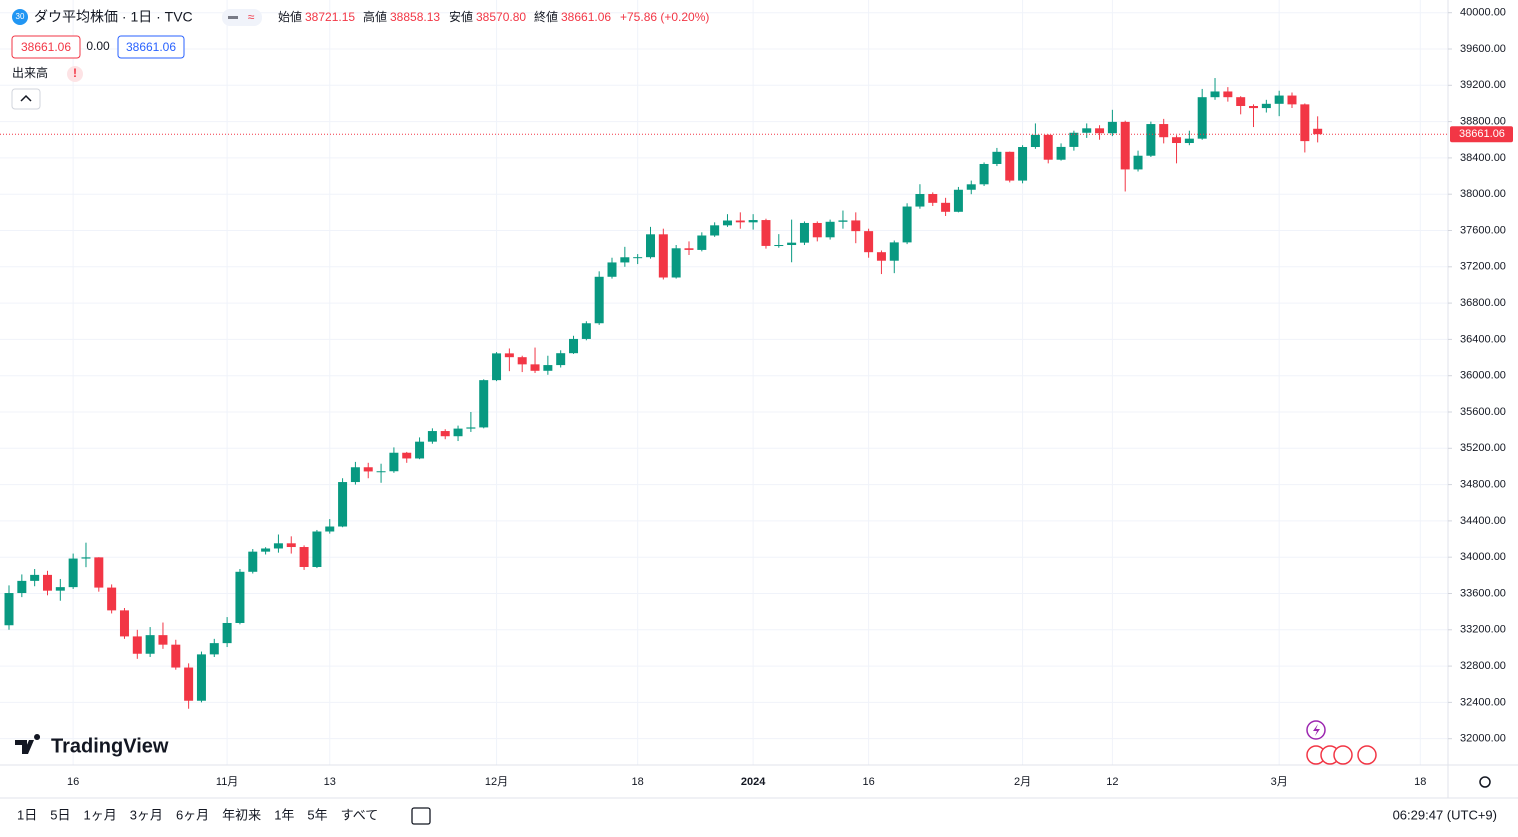 Image resolution: width=1518 pixels, height=837 pixels. What do you see at coordinates (284, 814) in the screenshot?
I see `range-button: 1年` at bounding box center [284, 814].